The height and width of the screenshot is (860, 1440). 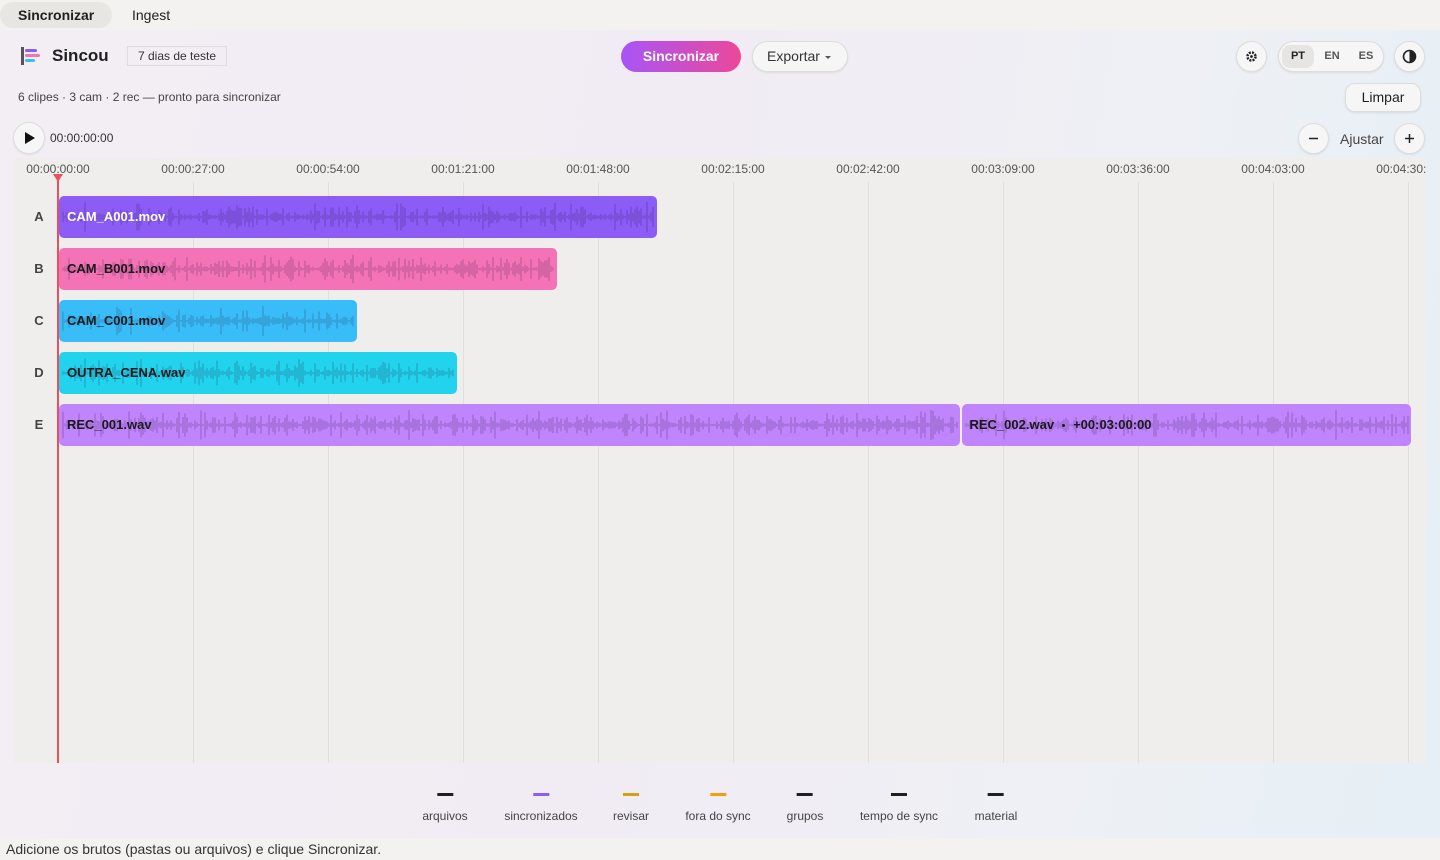 I want to click on gear-icon, so click(x=1251, y=56).